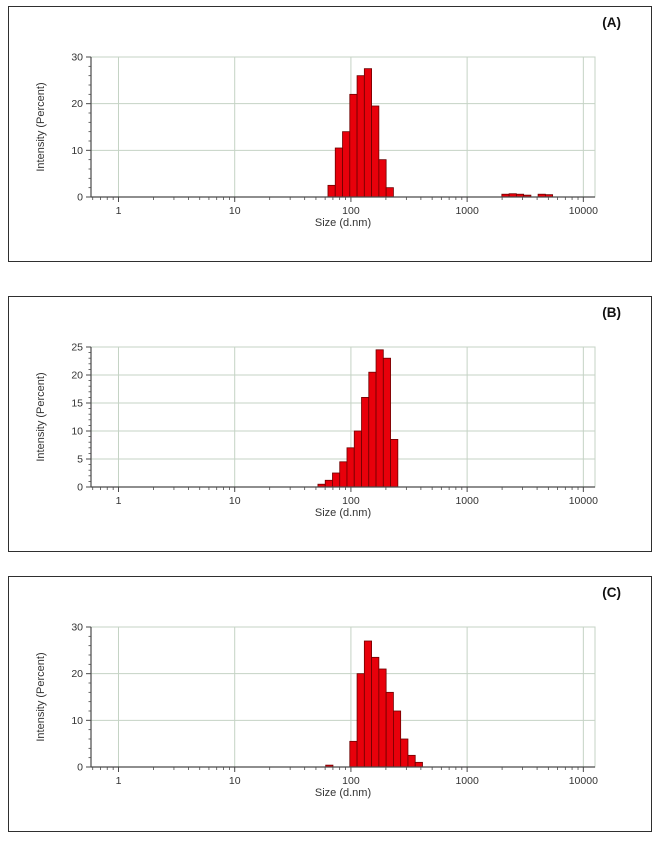 This screenshot has width=660, height=850. I want to click on y-tick-label: 15, so click(77, 404).